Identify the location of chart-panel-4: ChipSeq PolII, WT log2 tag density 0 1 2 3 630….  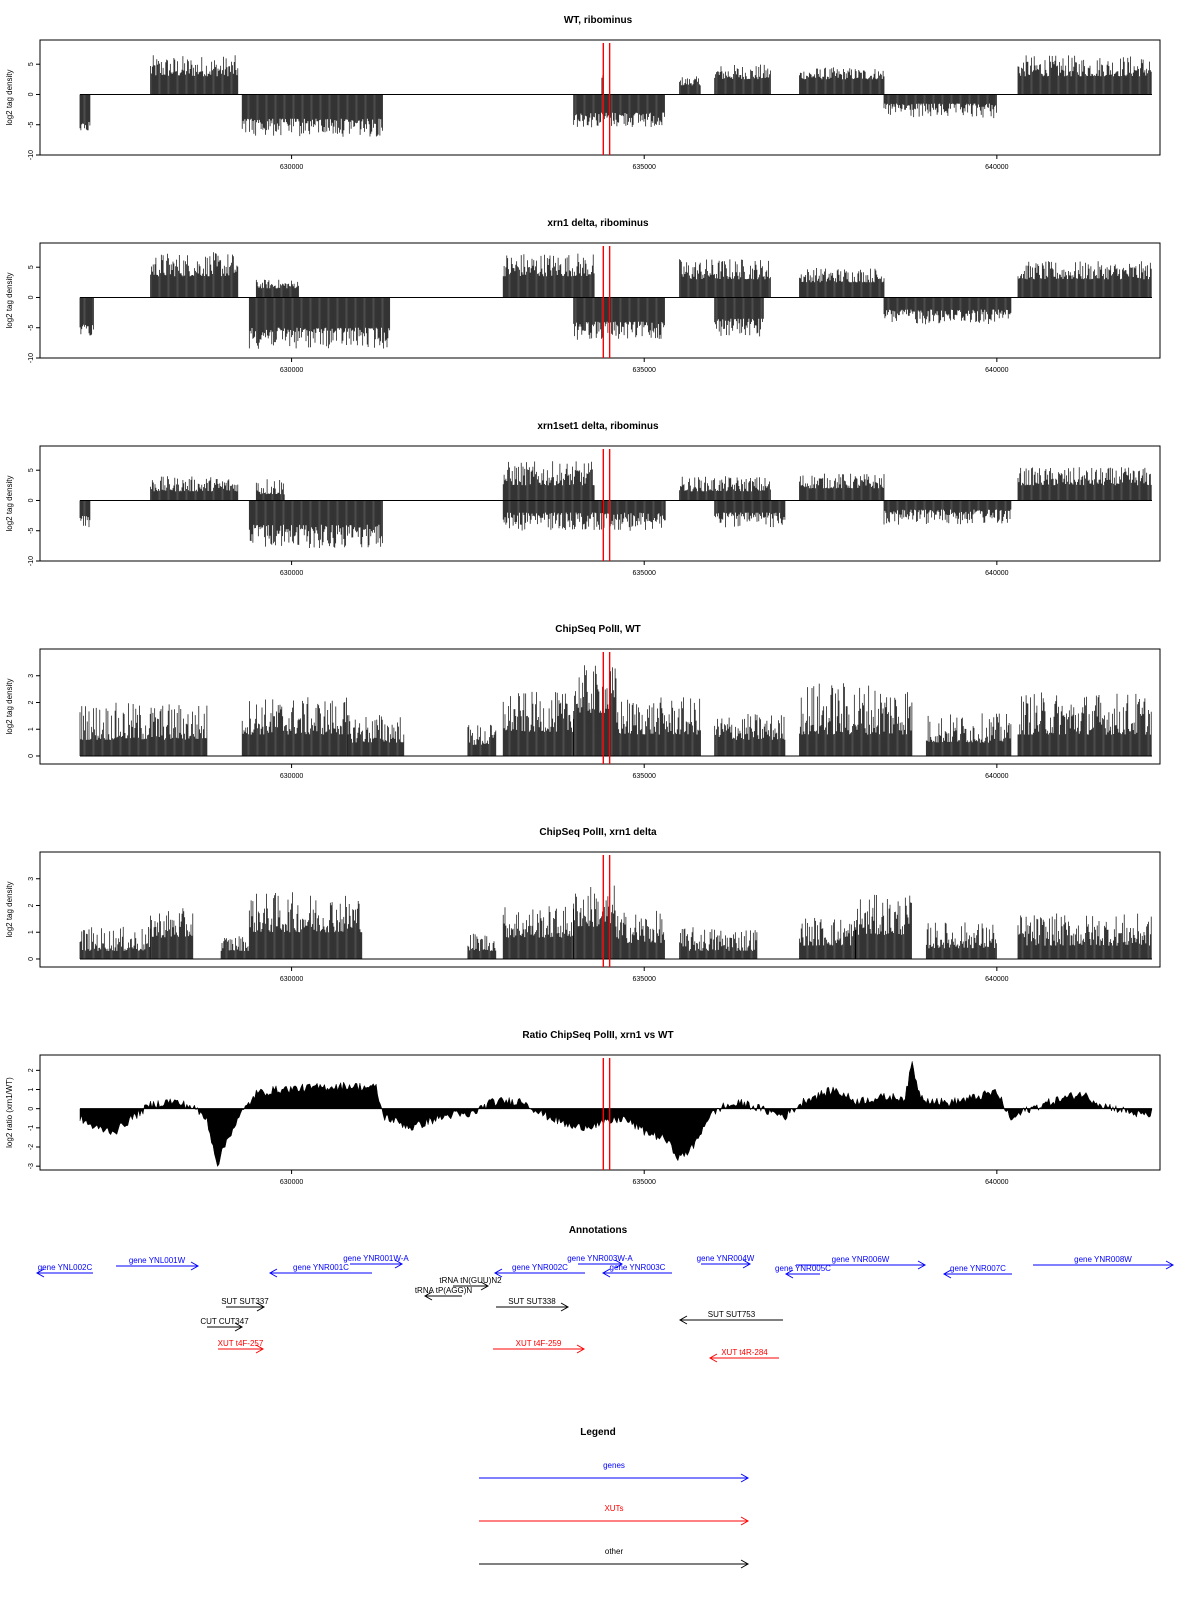
(583, 702).